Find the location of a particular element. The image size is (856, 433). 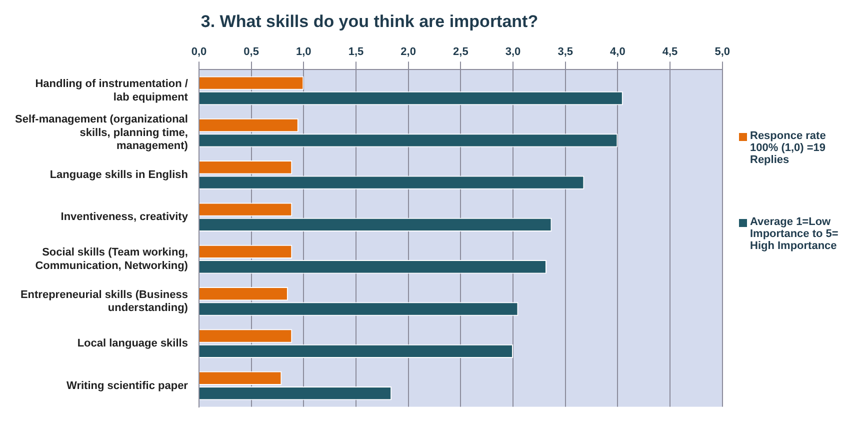

x-tick-label: 0,5 is located at coordinates (251, 52).